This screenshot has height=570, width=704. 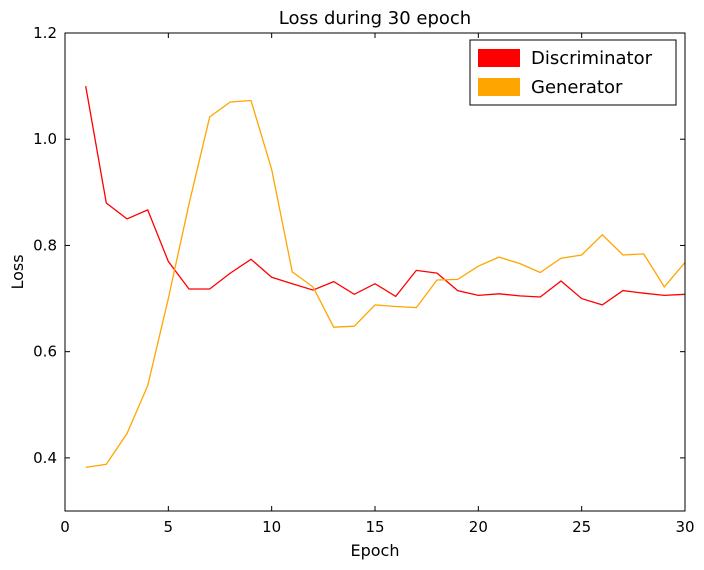 I want to click on legend-label-generator: Generator, so click(x=577, y=87).